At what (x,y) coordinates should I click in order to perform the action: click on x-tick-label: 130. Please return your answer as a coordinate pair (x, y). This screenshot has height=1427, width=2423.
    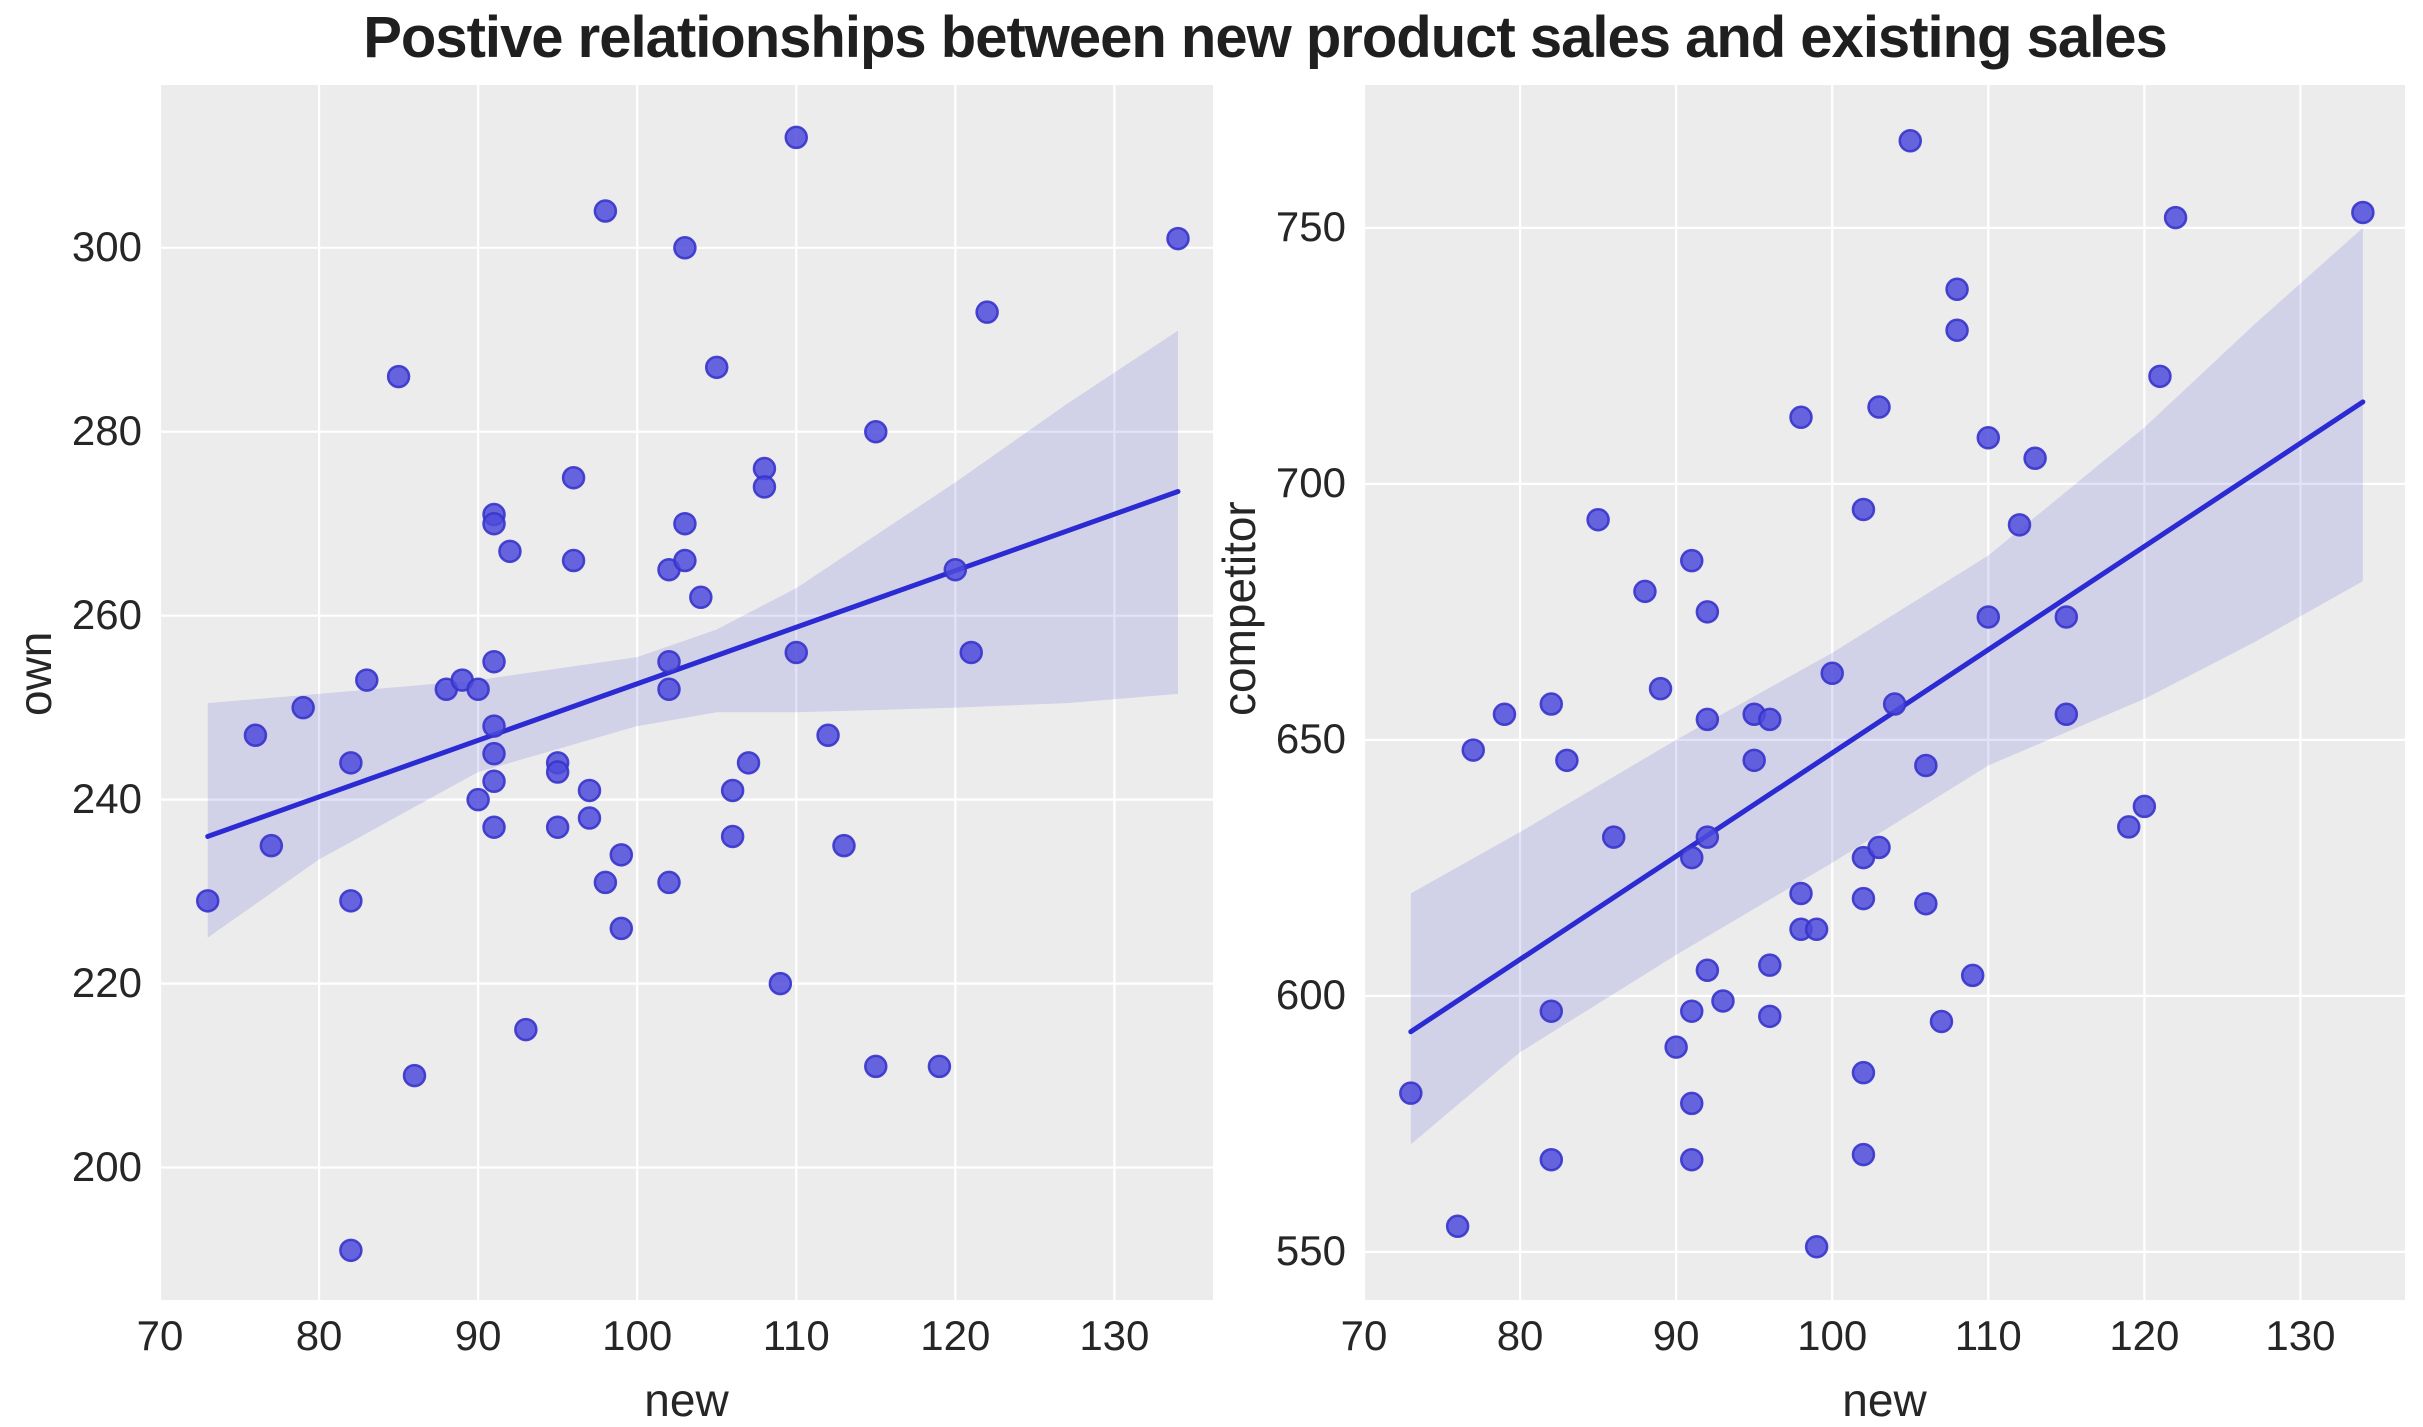
    Looking at the image, I should click on (1114, 1335).